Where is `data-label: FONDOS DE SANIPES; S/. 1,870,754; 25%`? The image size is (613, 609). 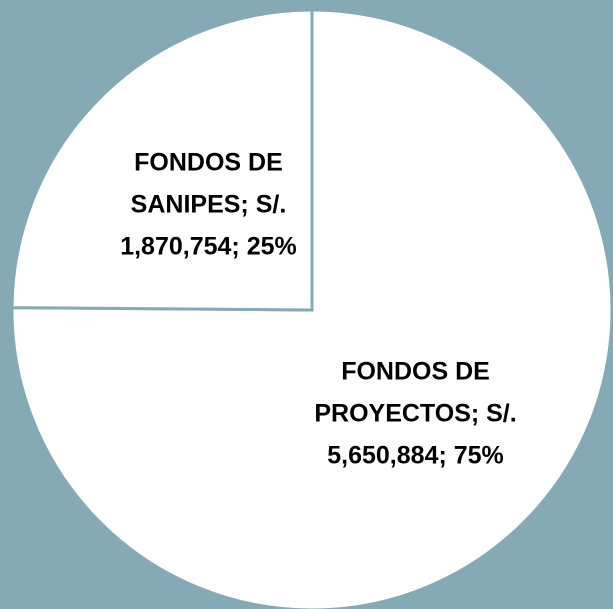
data-label: FONDOS DE SANIPES; S/. 1,870,754; 25% is located at coordinates (208, 204).